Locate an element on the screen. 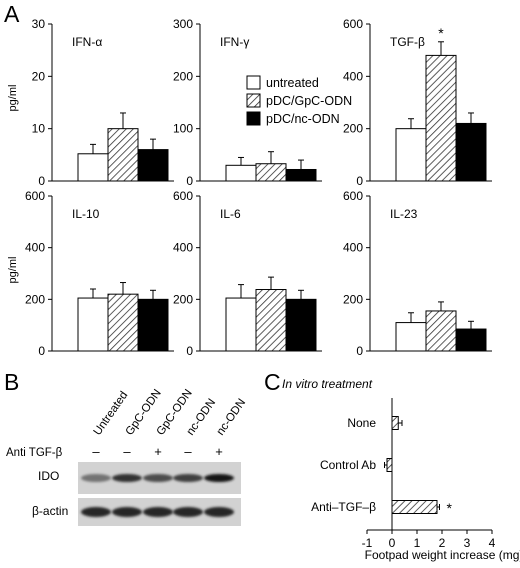 The width and height of the screenshot is (520, 568). x-tick-label: -1 is located at coordinates (367, 543).